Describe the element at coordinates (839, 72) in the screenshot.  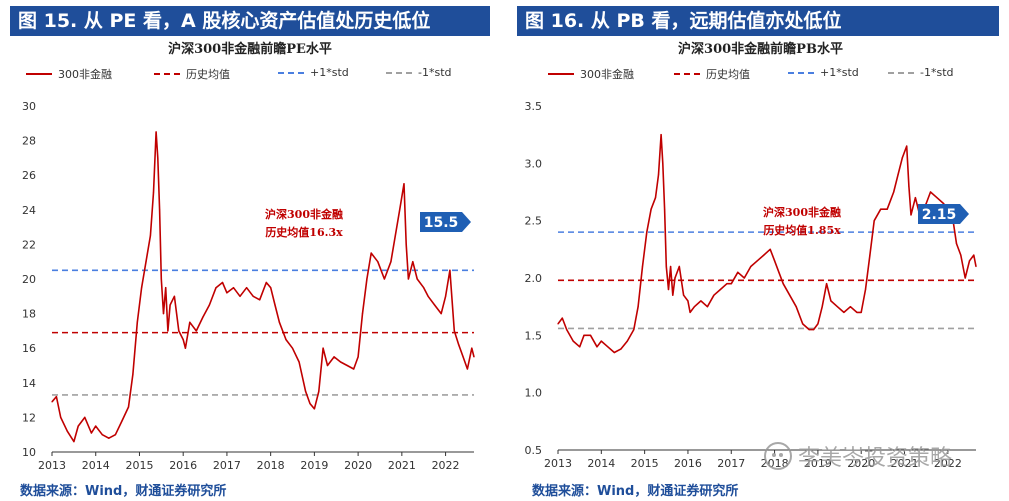
I see `pb-legend-plus-std-label: +1*std` at that location.